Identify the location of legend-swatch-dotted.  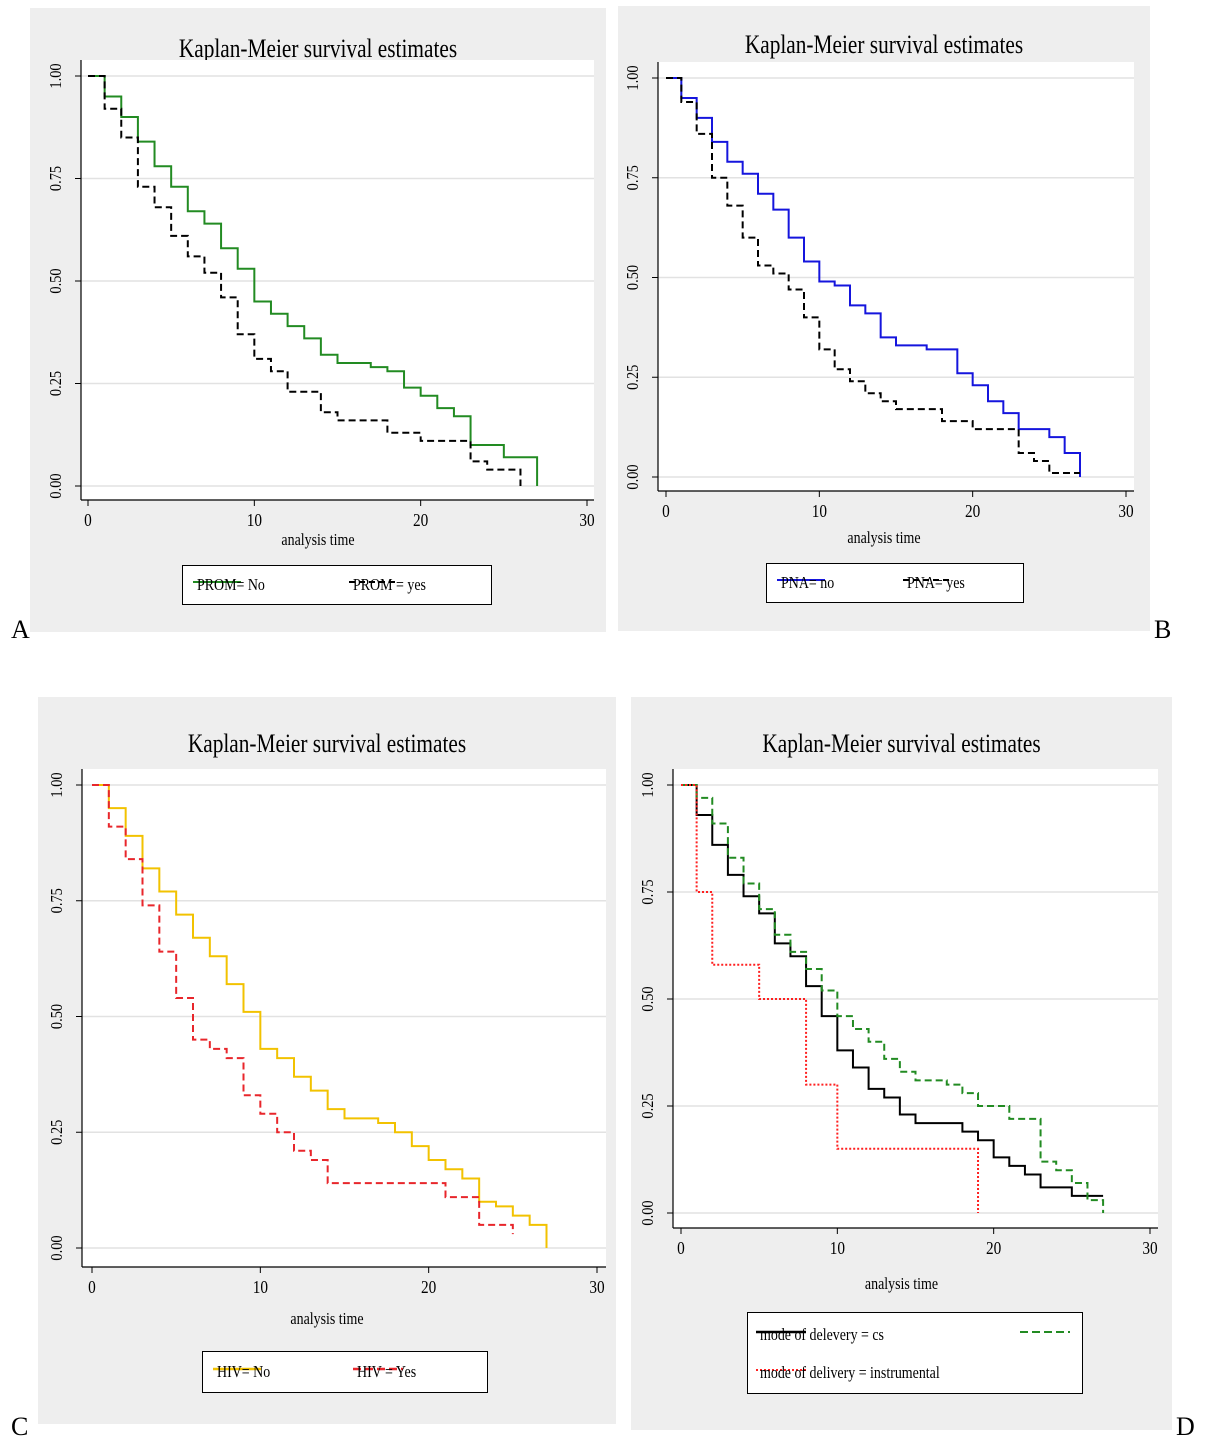
(781, 1370).